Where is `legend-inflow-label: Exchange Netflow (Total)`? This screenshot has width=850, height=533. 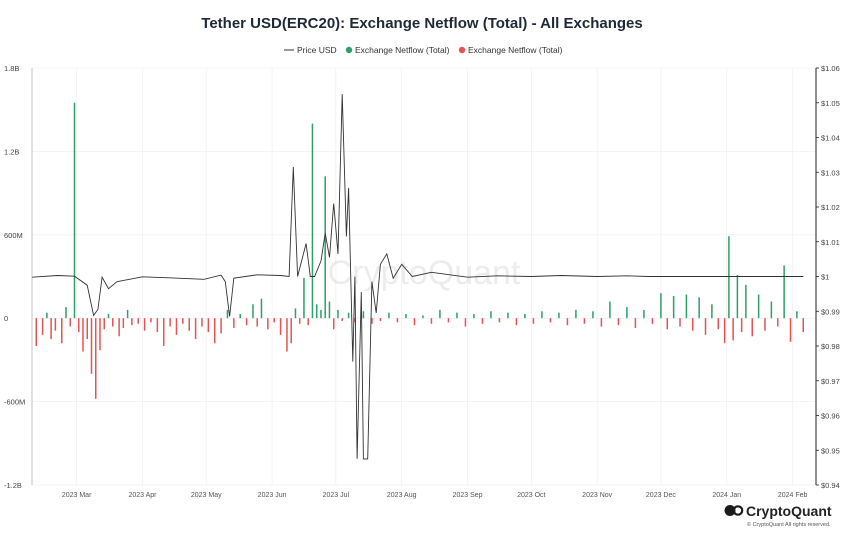 legend-inflow-label: Exchange Netflow (Total) is located at coordinates (402, 50).